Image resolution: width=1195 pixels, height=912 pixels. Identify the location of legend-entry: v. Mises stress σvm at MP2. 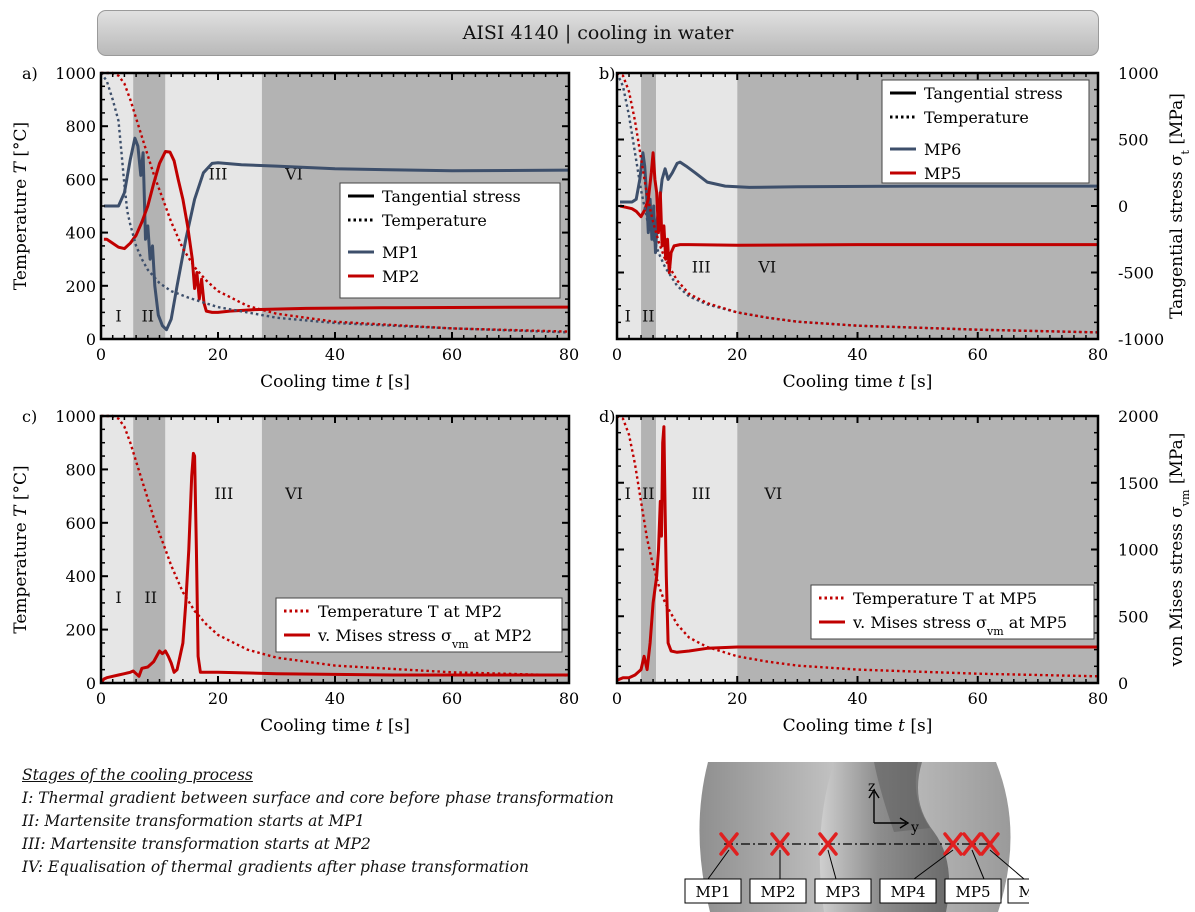
(424, 638).